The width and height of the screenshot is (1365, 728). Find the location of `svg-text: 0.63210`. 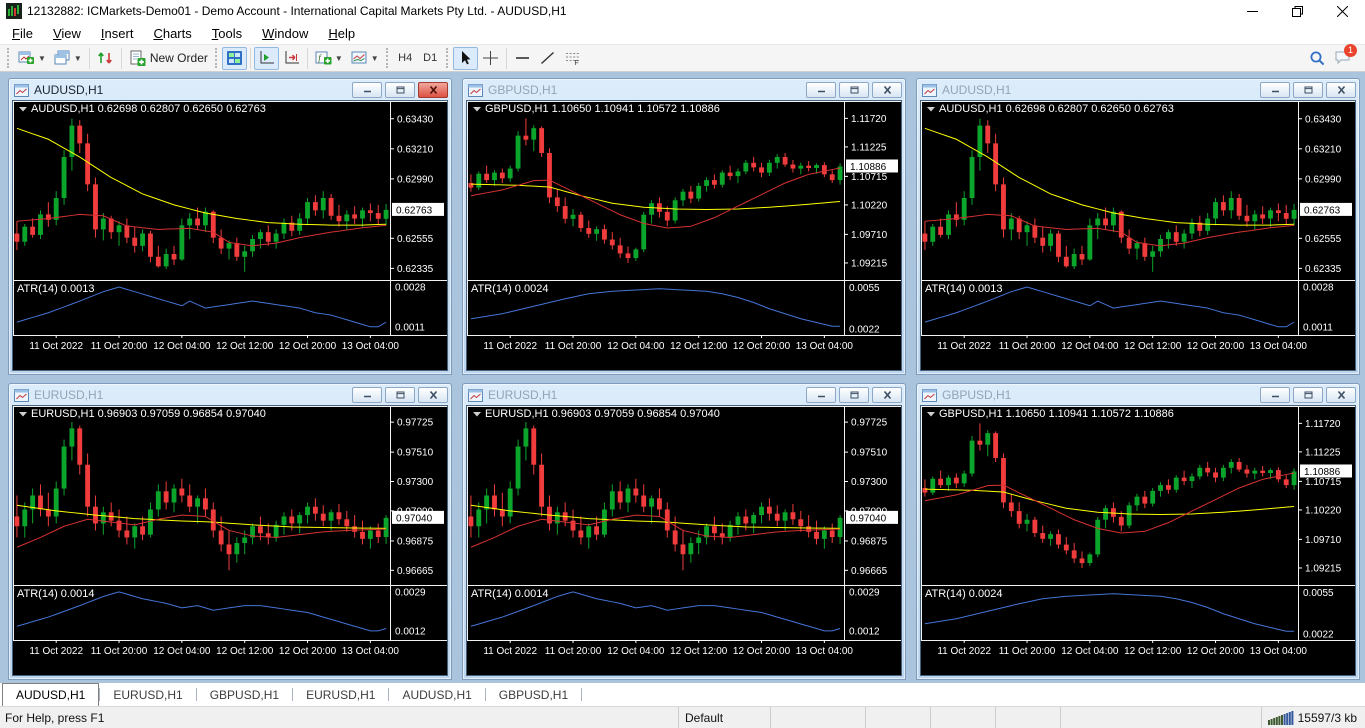

svg-text: 0.63210 is located at coordinates (1323, 149).